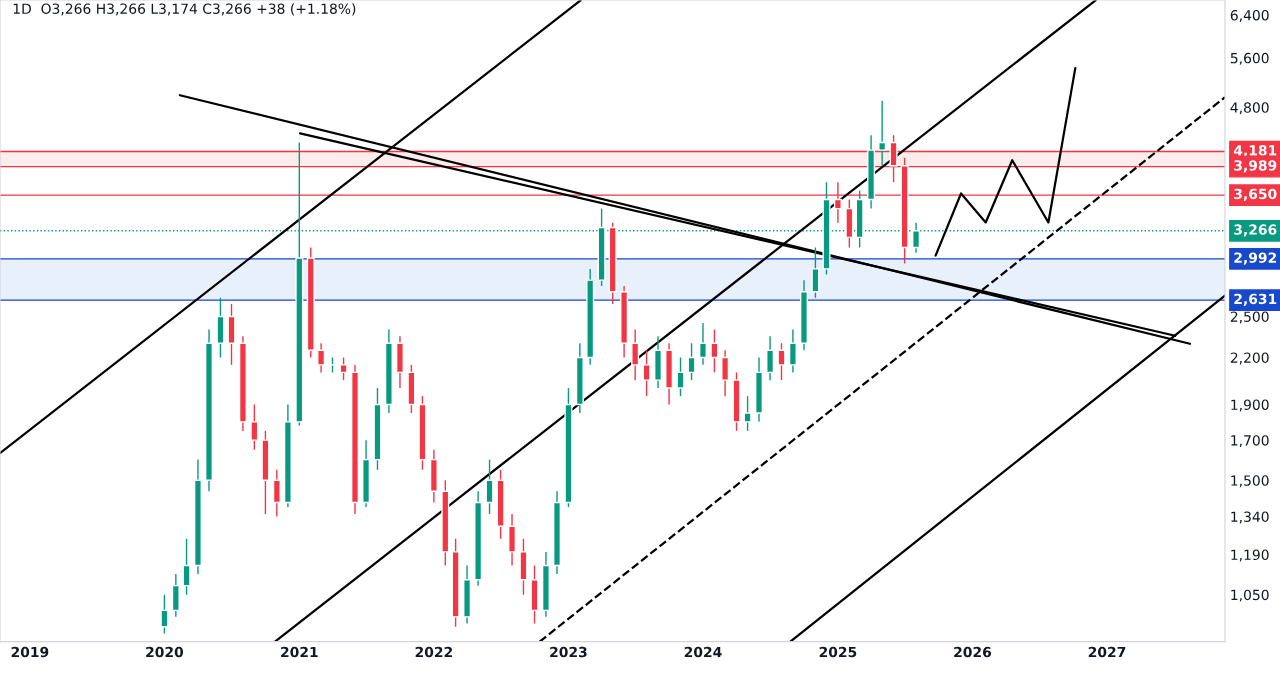 The image size is (1280, 679). I want to click on x-tick-label: 2019, so click(30, 652).